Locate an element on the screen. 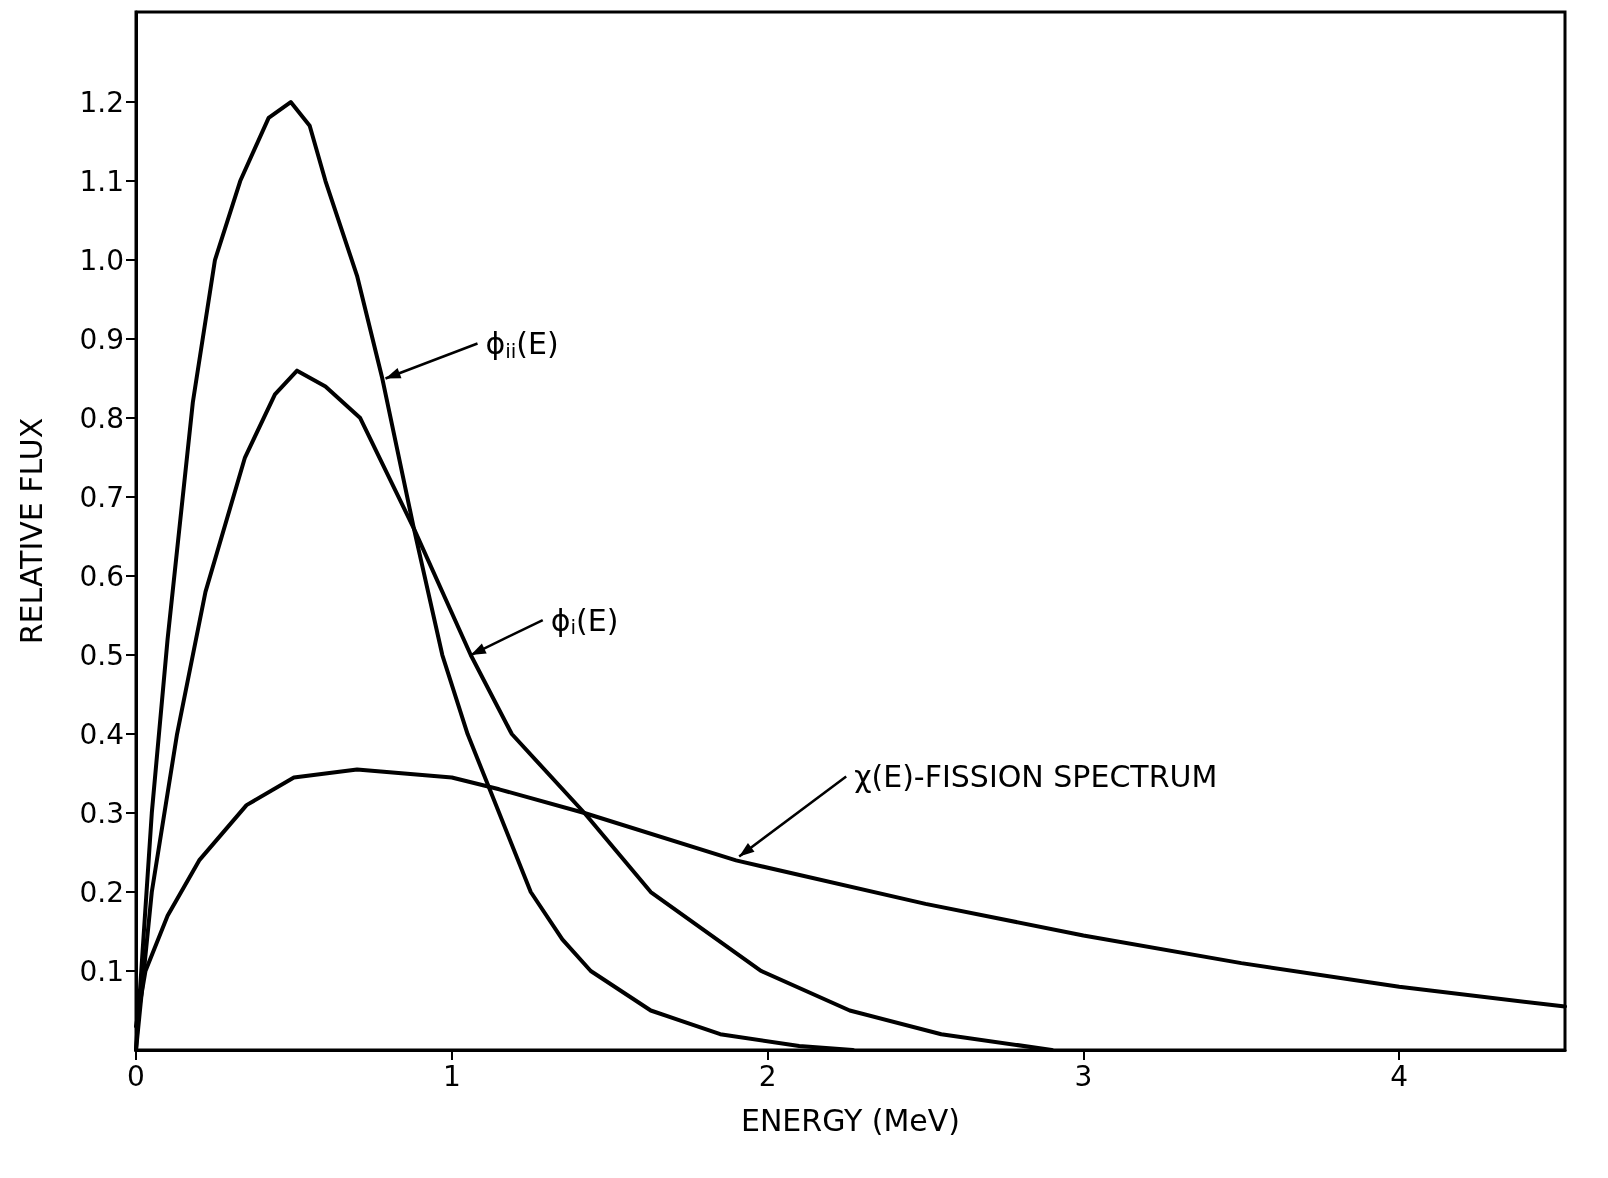 The width and height of the screenshot is (1608, 1178). y-tick-label: 0.9 is located at coordinates (101, 339).